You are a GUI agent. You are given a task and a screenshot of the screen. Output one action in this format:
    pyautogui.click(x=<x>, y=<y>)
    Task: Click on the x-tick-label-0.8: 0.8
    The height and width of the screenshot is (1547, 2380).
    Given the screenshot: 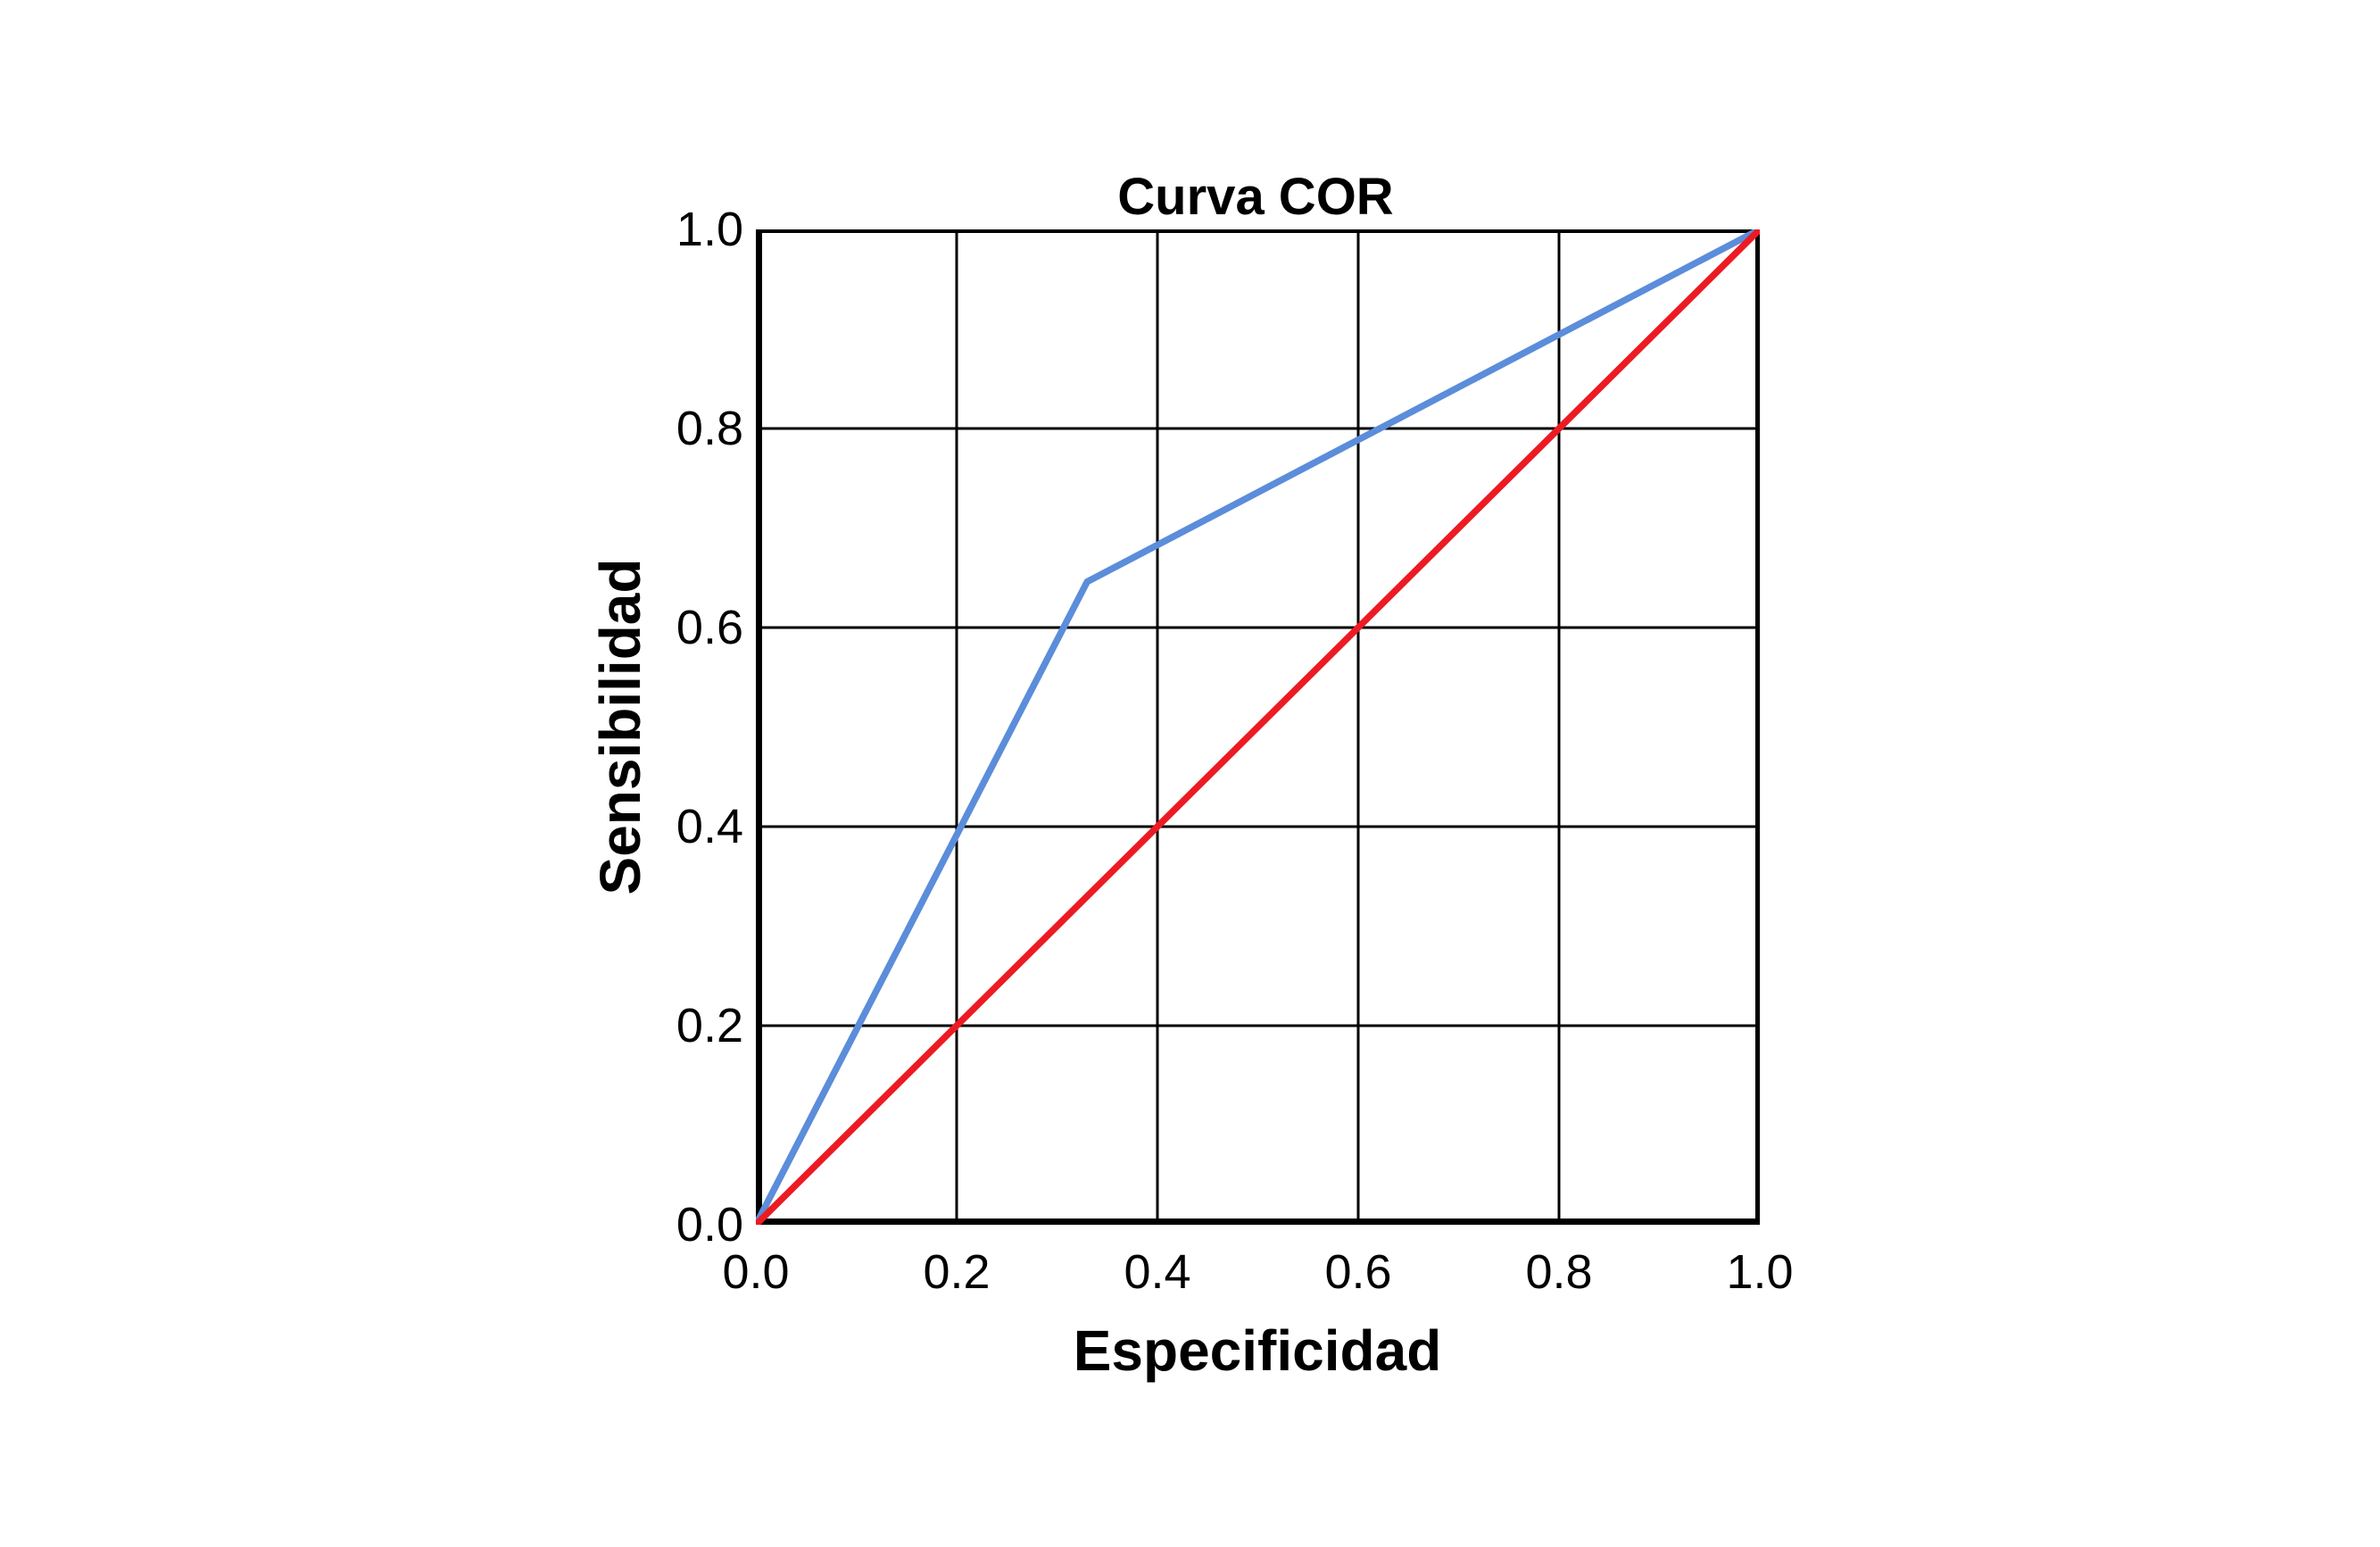 What is the action you would take?
    pyautogui.click(x=1559, y=1272)
    